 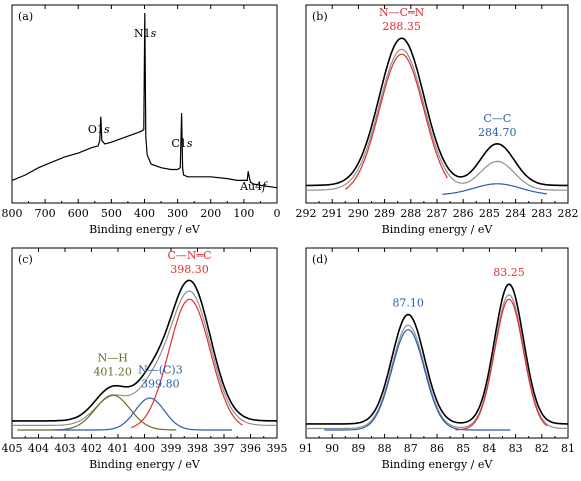 What do you see at coordinates (410, 213) in the screenshot?
I see `x-tick-label: 288` at bounding box center [410, 213].